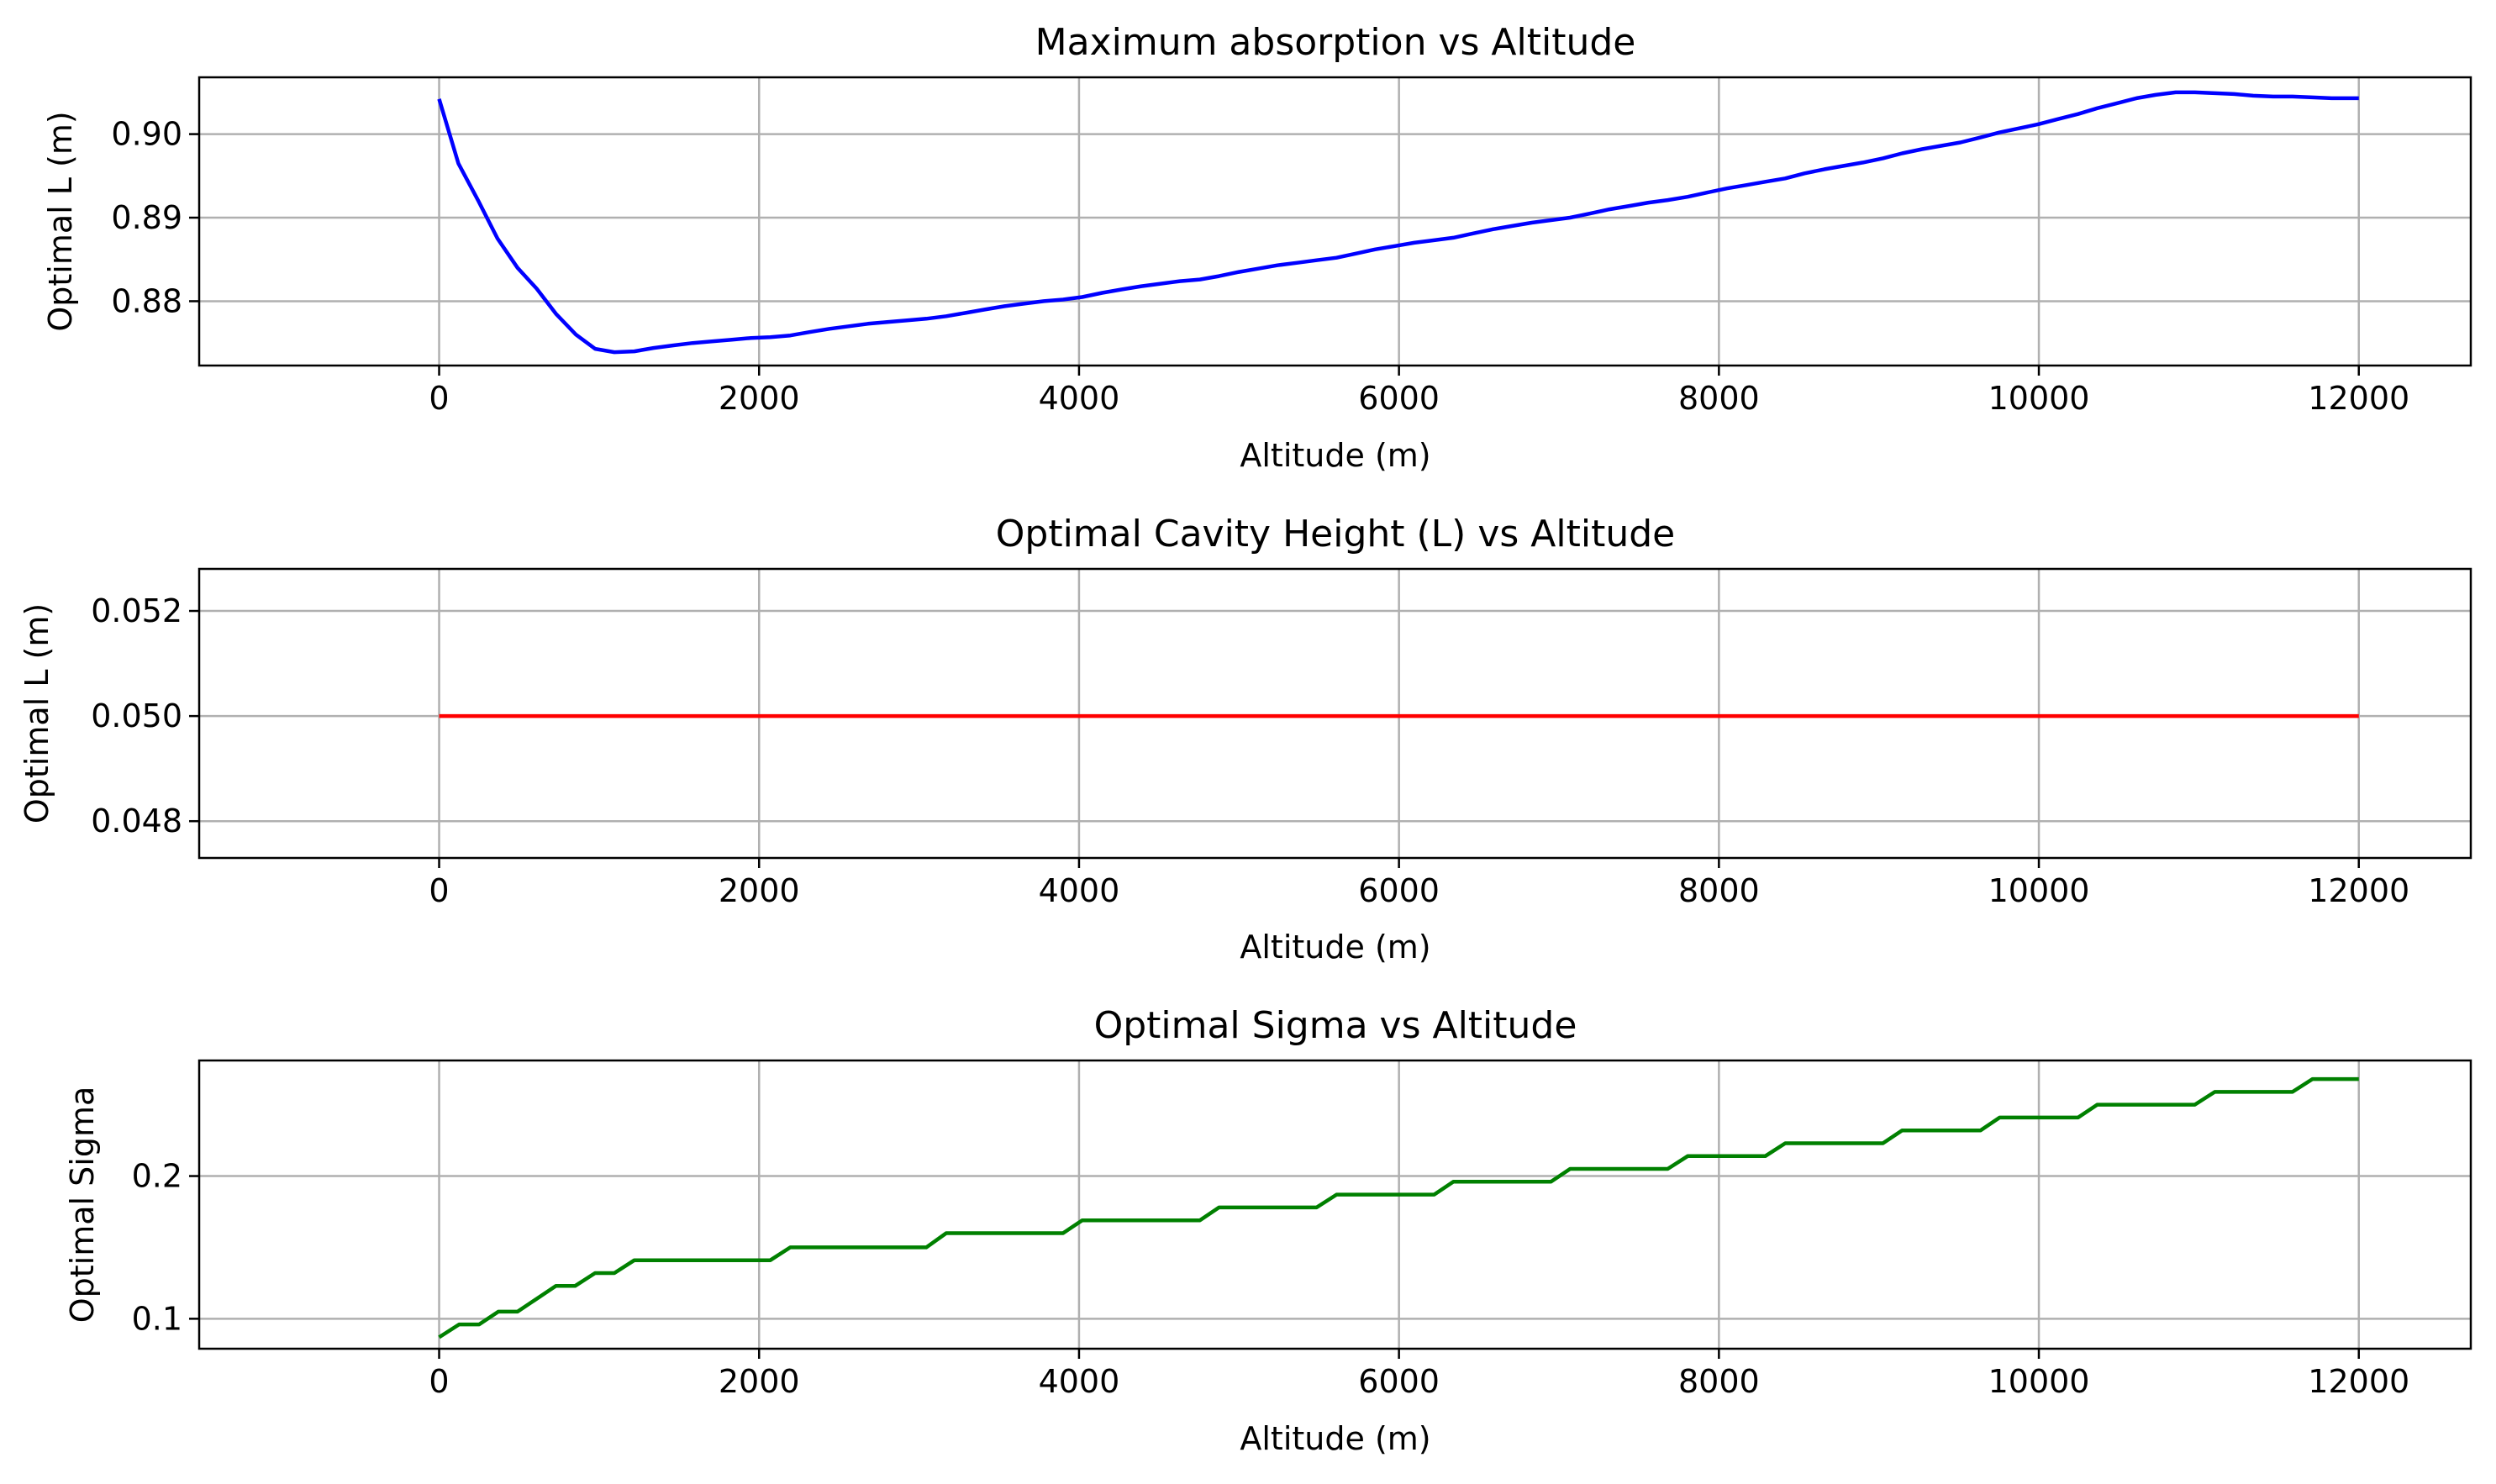 This screenshot has width=2496, height=1484. Describe the element at coordinates (157, 1176) in the screenshot. I see `y-tick-label: 0.2` at that location.